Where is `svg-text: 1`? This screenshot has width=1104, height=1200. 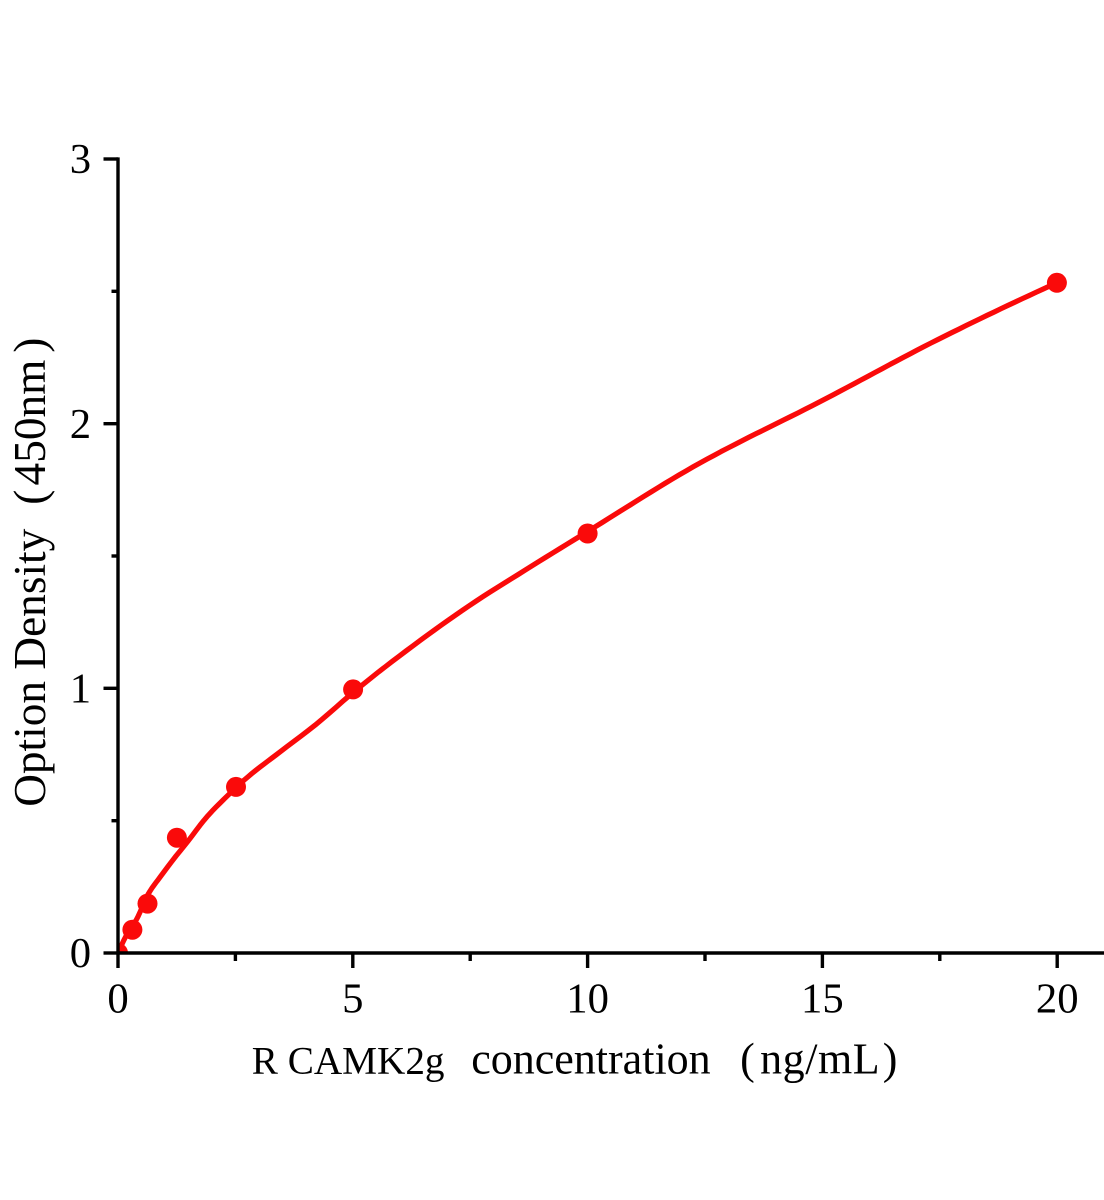
svg-text: 1 is located at coordinates (80, 689).